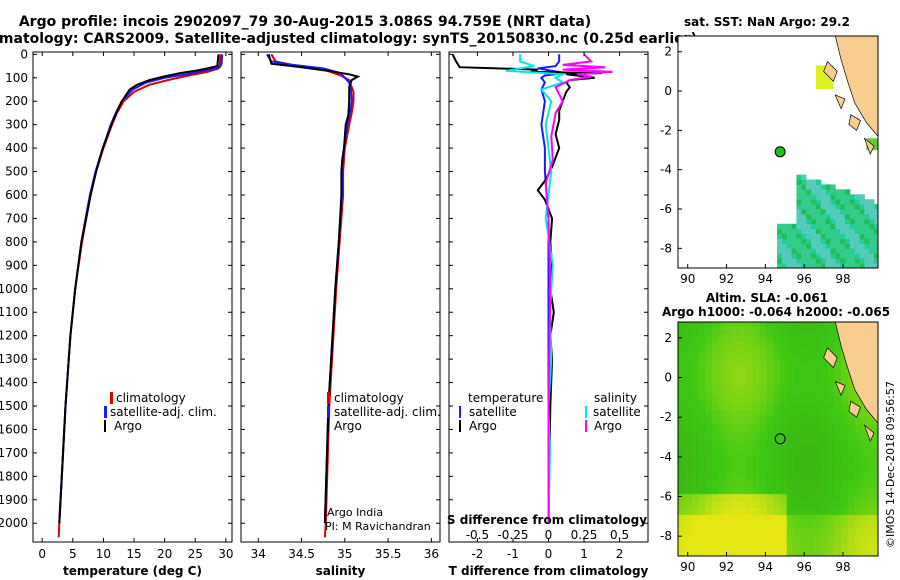 The height and width of the screenshot is (580, 900). What do you see at coordinates (14, 406) in the screenshot?
I see `y-tick-label: 1500` at bounding box center [14, 406].